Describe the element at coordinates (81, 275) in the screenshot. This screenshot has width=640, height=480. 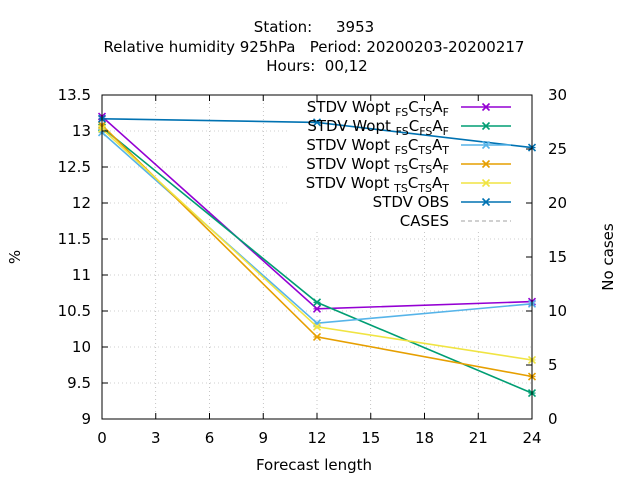
I see `y-tick-label: 11` at that location.